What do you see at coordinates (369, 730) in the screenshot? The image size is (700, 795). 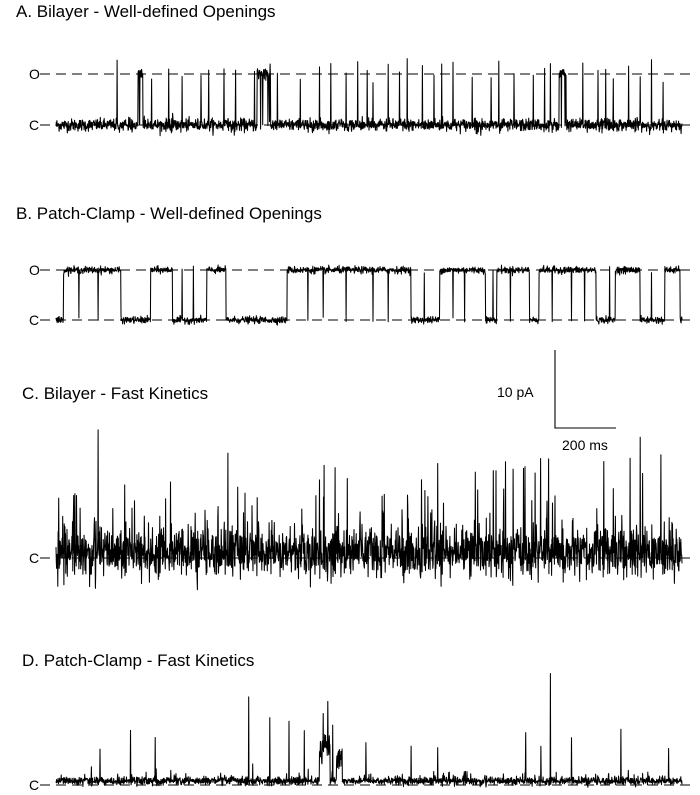 I see `panel-d-current-trace` at bounding box center [369, 730].